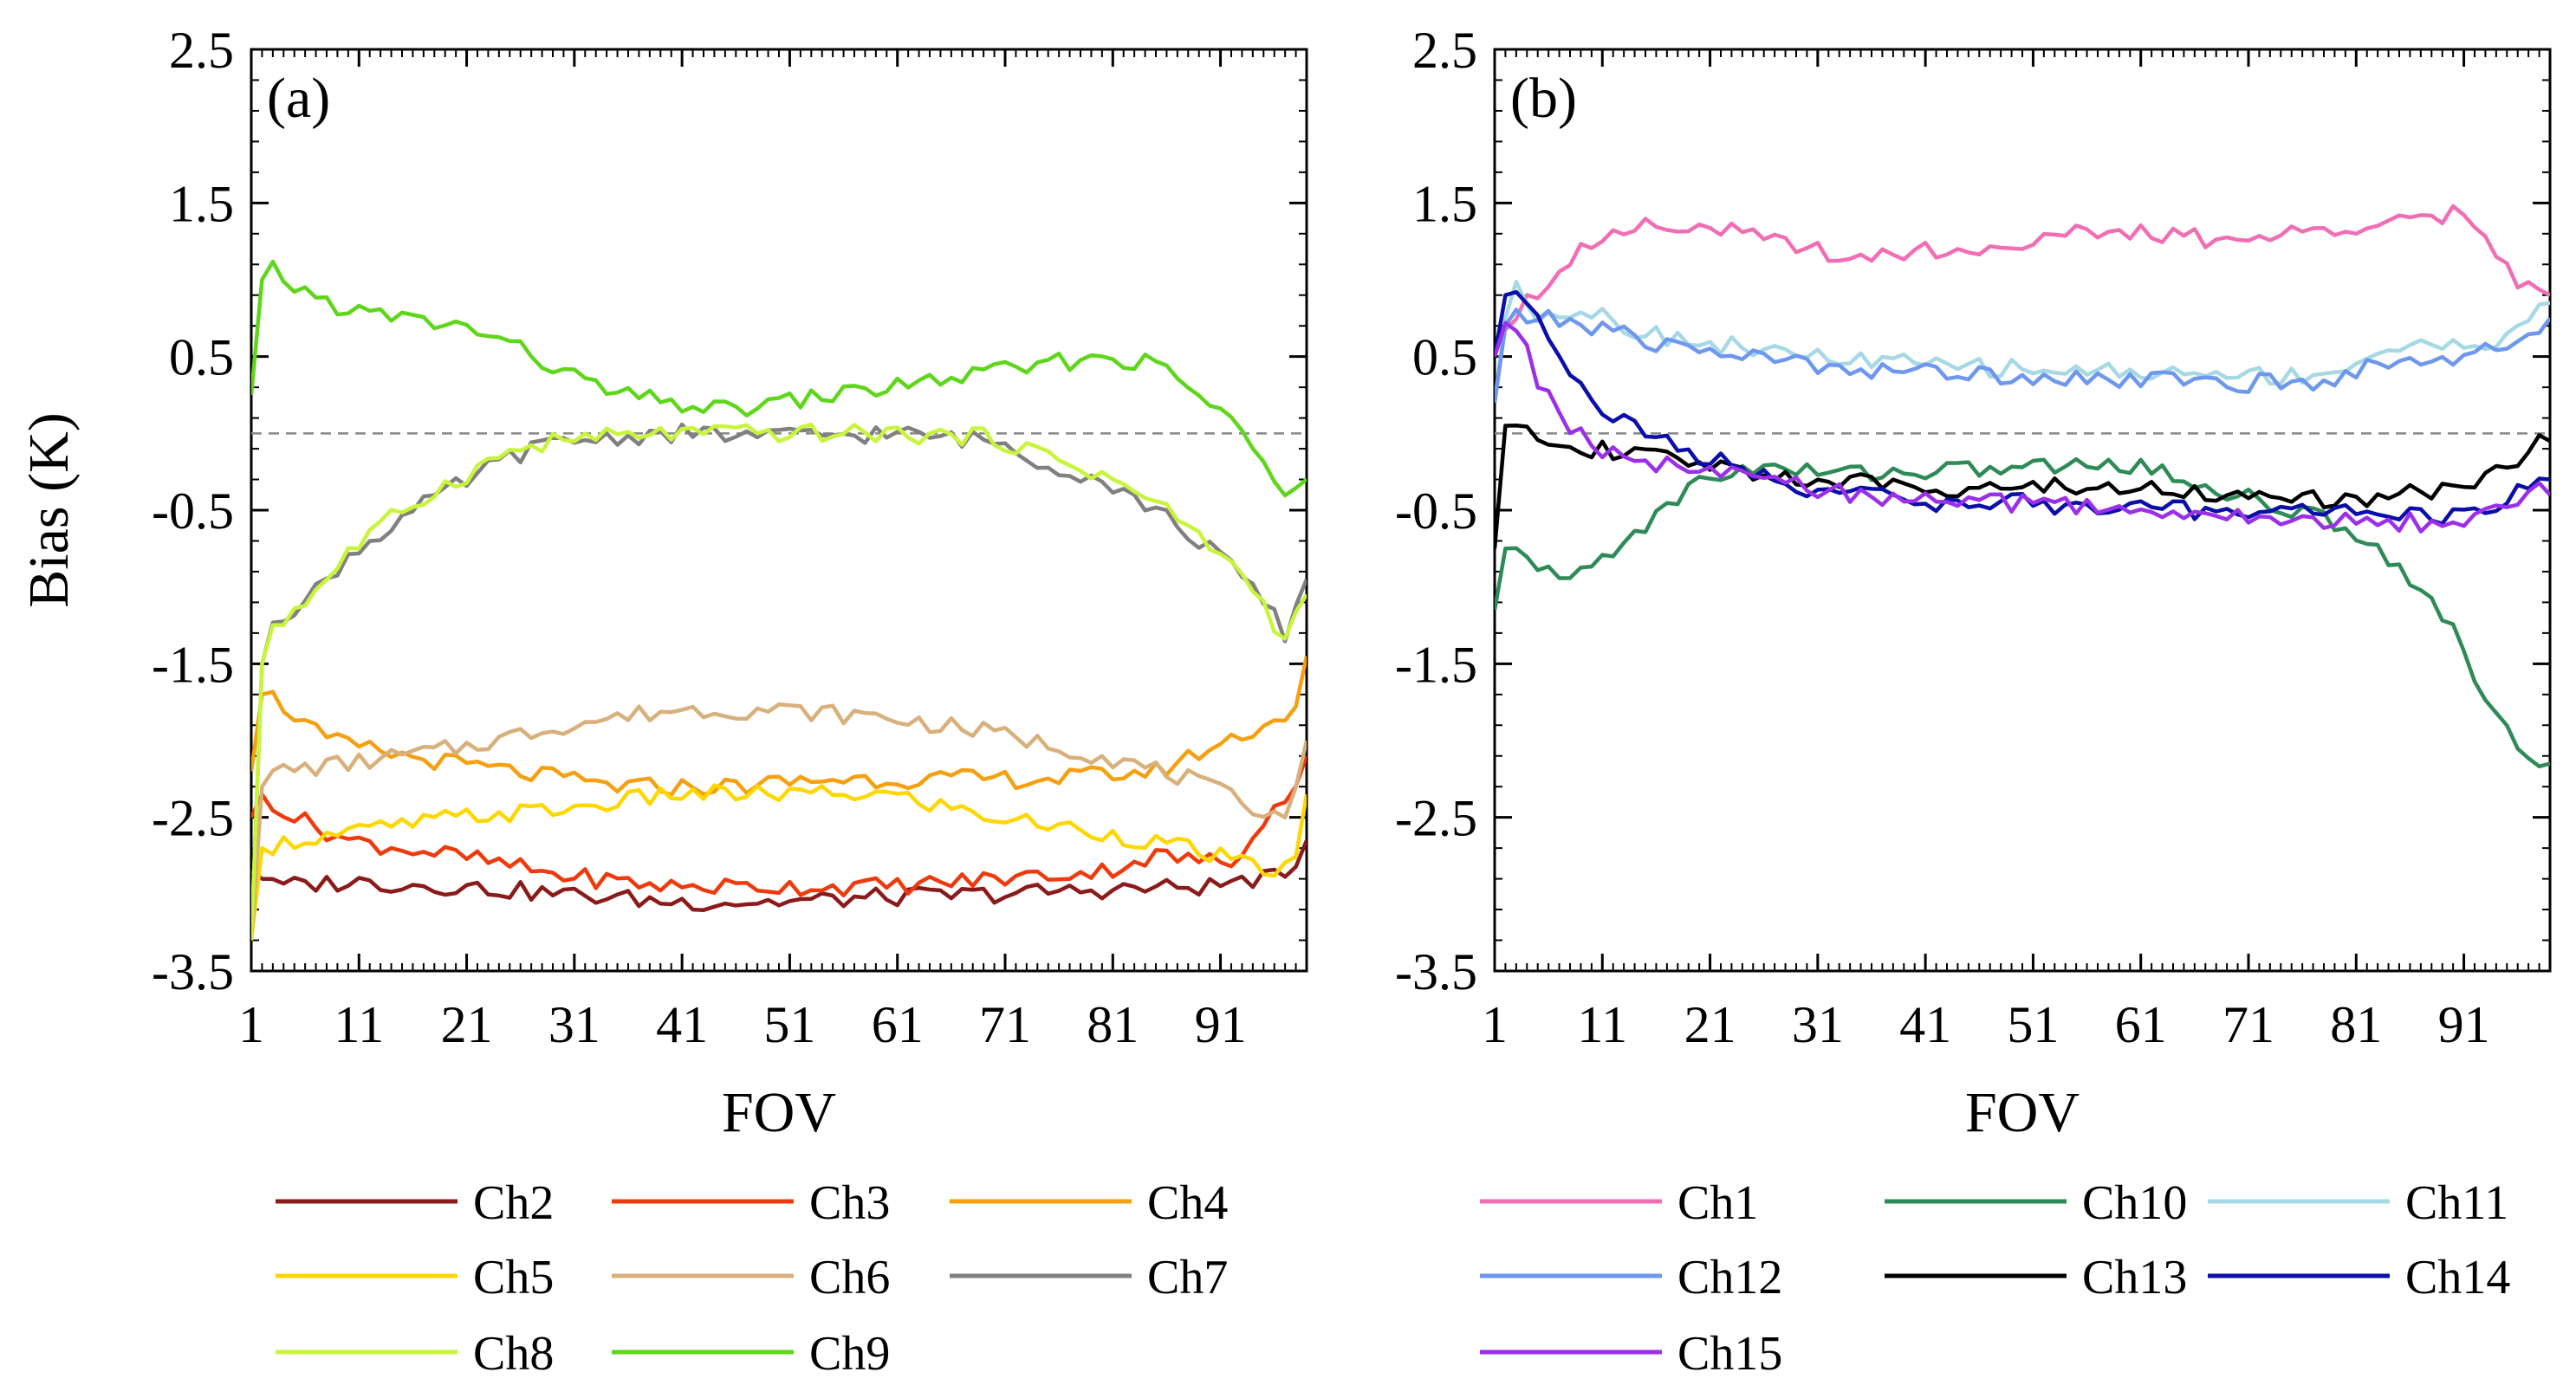  What do you see at coordinates (514, 1203) in the screenshot?
I see `legend-label: Ch2` at bounding box center [514, 1203].